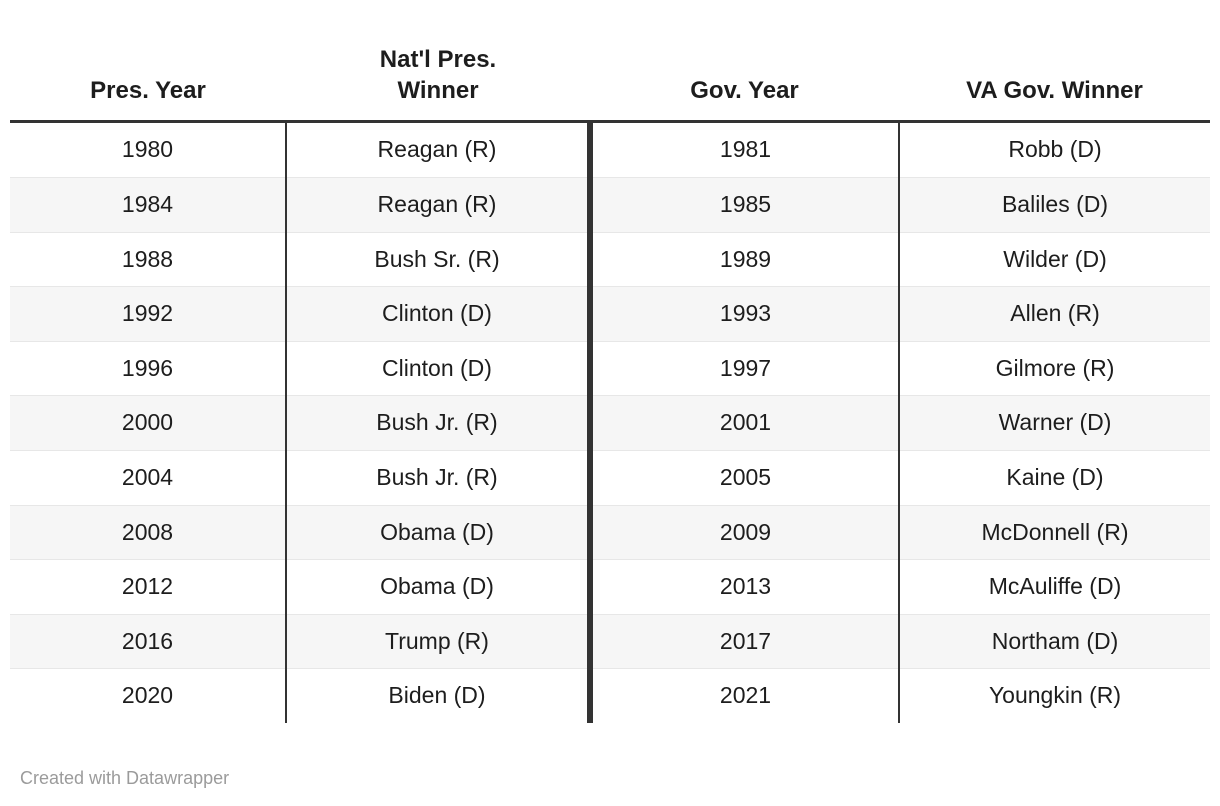 The image size is (1220, 806). Describe the element at coordinates (1055, 149) in the screenshot. I see `cell-gov-winner: Robb (D)` at that location.